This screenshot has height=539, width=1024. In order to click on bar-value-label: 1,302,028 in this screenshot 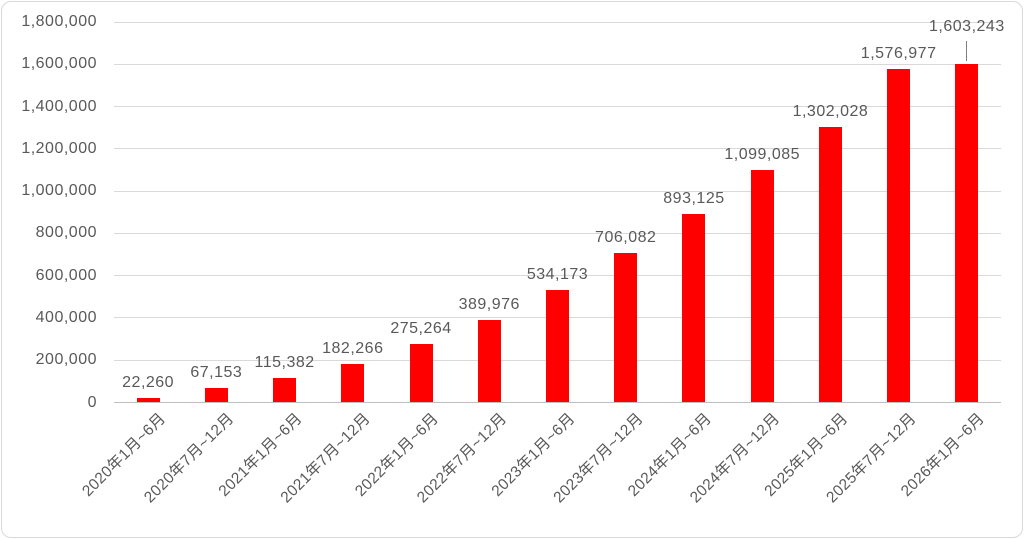, I will do `click(830, 112)`.